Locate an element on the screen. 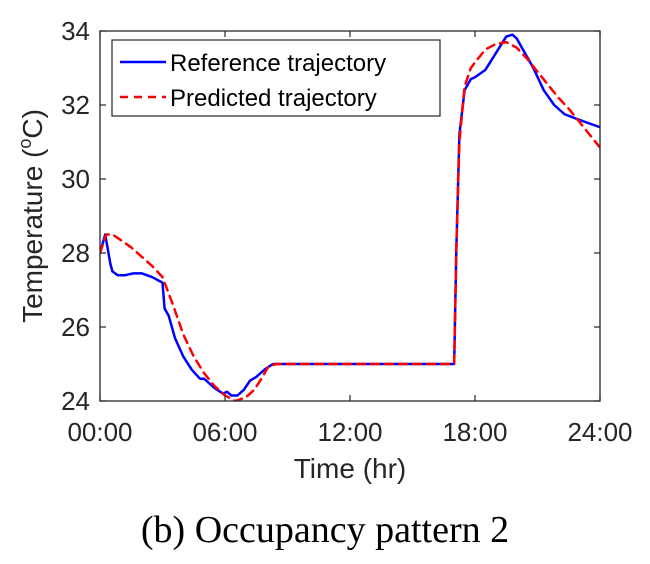  y-tick-label: 28 is located at coordinates (75, 253).